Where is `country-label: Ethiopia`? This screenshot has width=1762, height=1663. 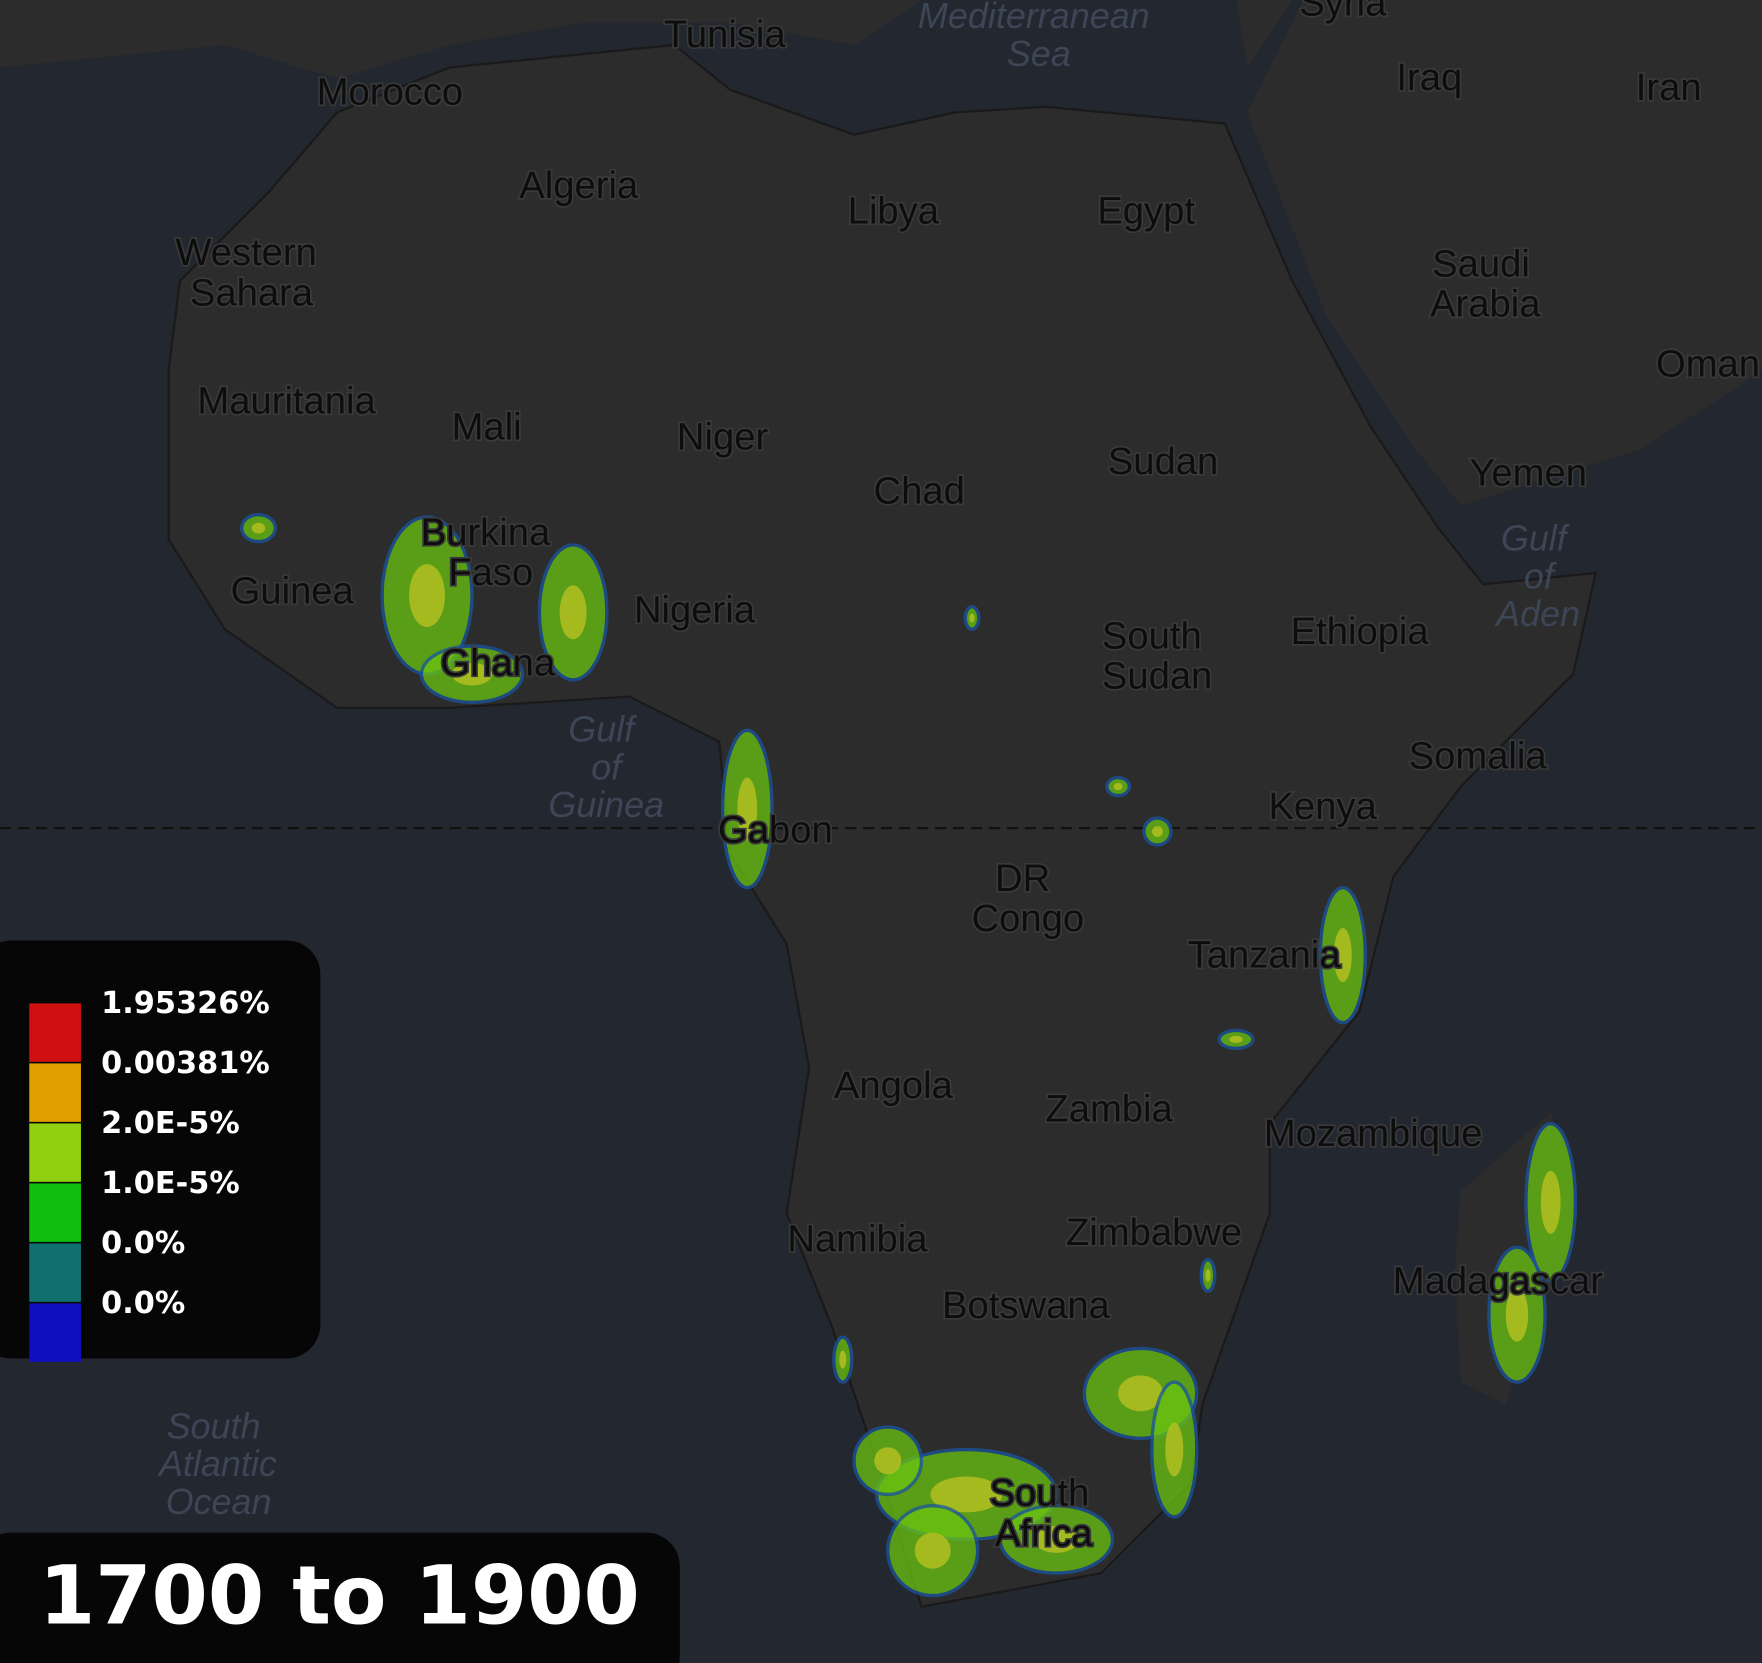 country-label: Ethiopia is located at coordinates (1360, 631).